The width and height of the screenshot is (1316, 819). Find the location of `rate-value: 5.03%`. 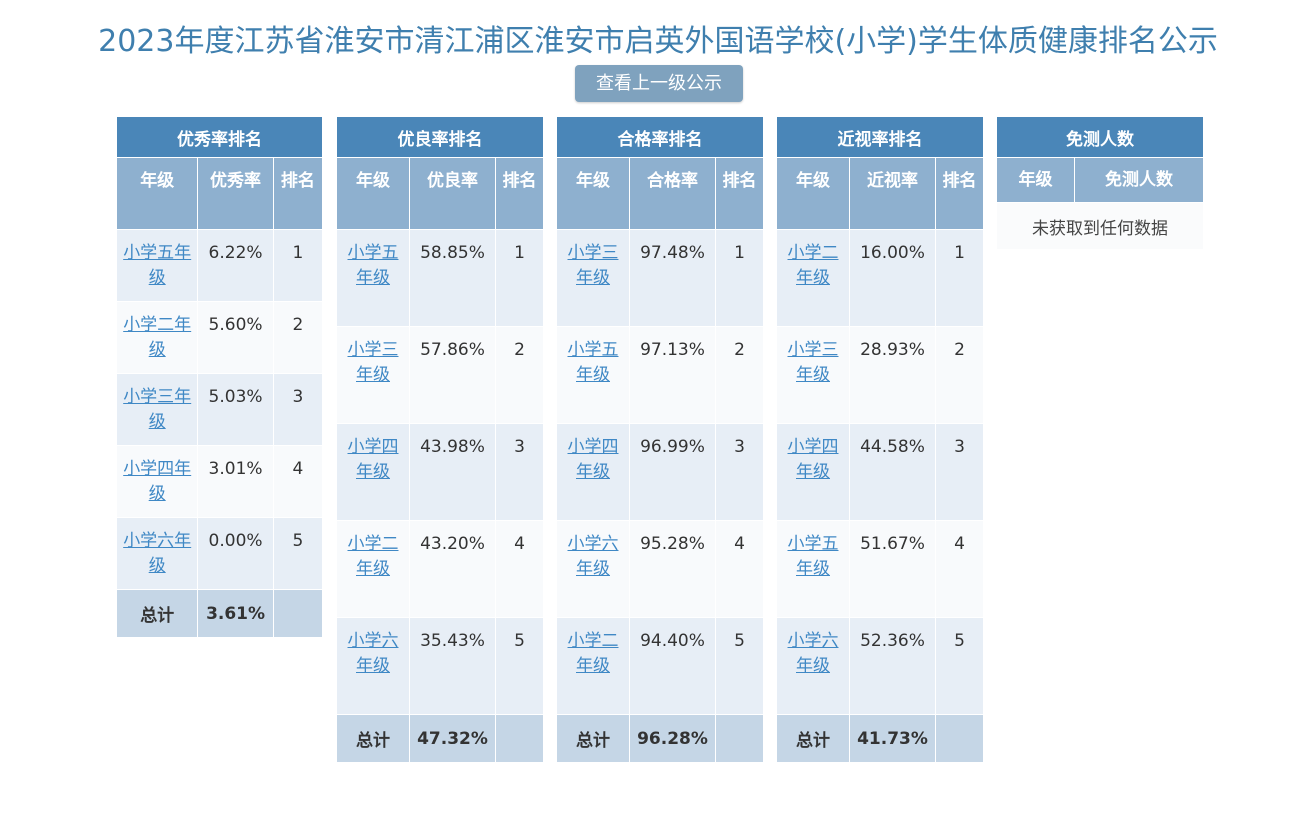

rate-value: 5.03% is located at coordinates (235, 409).